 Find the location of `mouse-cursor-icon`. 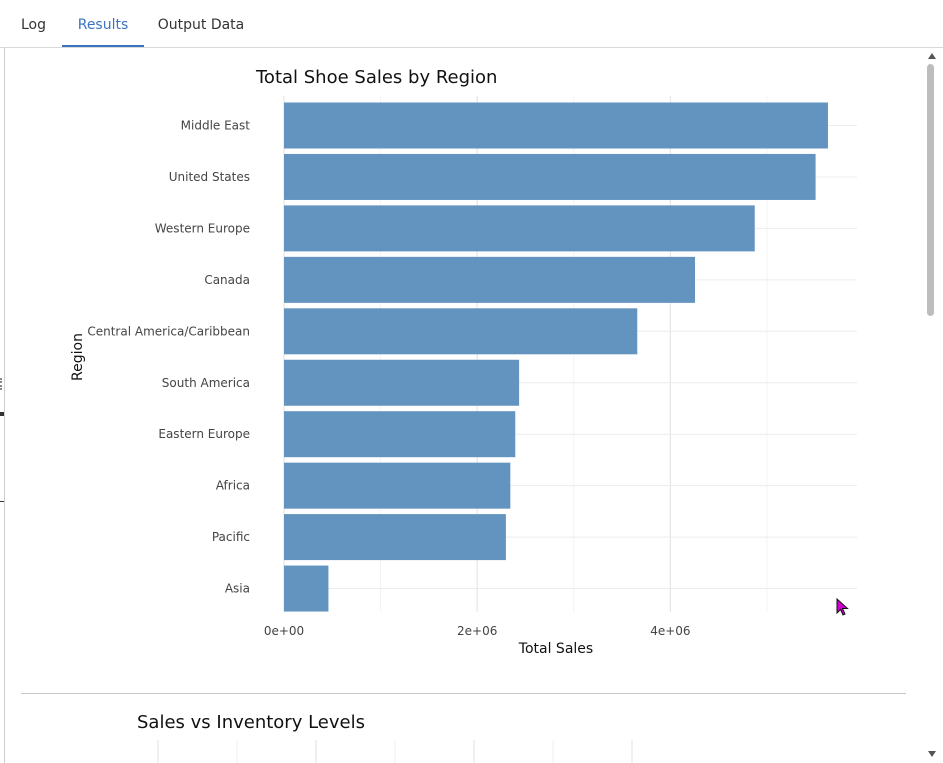

mouse-cursor-icon is located at coordinates (842, 607).